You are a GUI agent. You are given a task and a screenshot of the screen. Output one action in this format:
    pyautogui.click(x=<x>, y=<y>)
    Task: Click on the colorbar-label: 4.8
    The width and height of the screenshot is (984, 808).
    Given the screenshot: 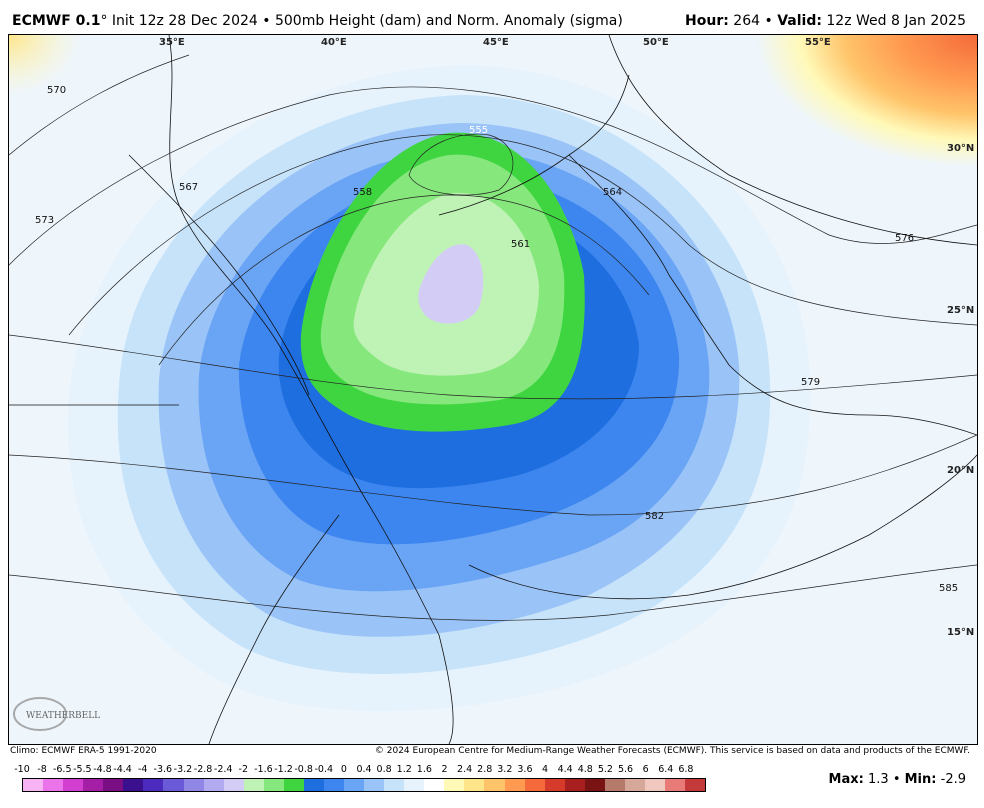 What is the action you would take?
    pyautogui.click(x=585, y=769)
    